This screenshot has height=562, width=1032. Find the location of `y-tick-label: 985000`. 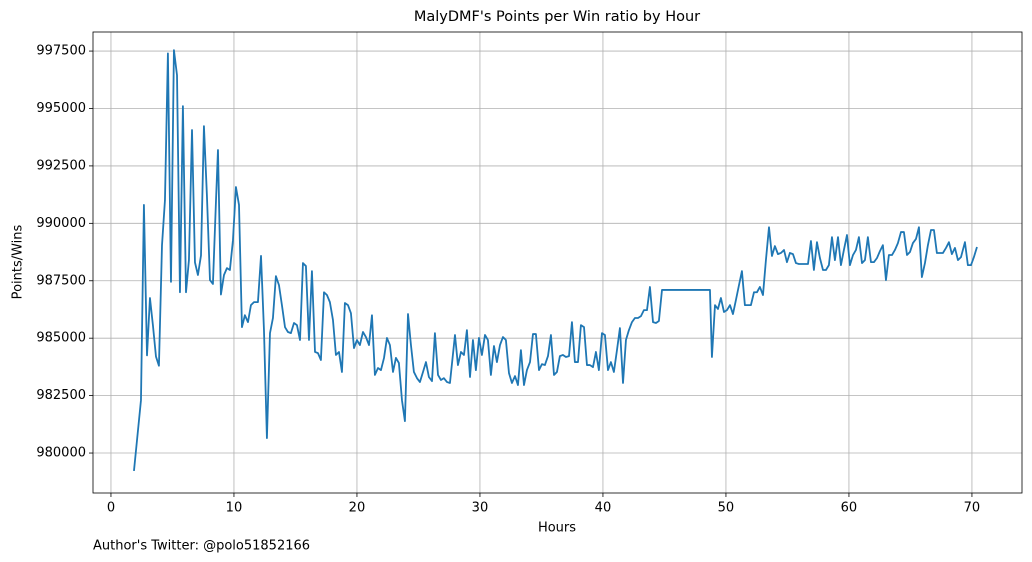

y-tick-label: 985000 is located at coordinates (61, 338).